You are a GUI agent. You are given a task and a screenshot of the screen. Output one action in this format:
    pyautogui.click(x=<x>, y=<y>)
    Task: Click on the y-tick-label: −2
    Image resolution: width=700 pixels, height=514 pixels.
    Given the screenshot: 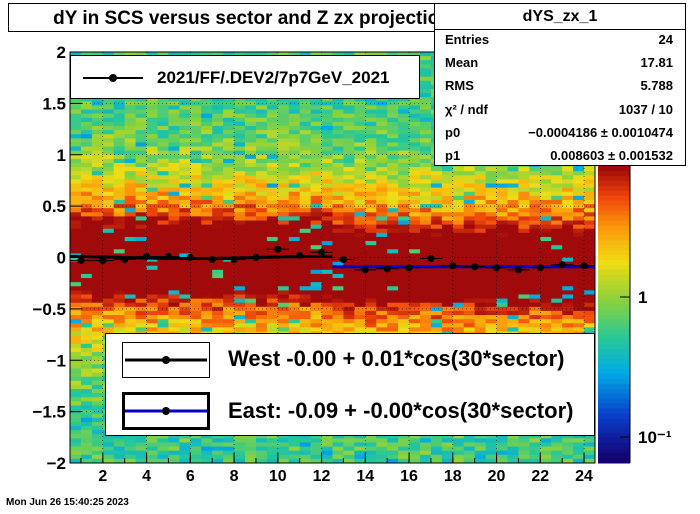 What is the action you would take?
    pyautogui.click(x=56, y=463)
    